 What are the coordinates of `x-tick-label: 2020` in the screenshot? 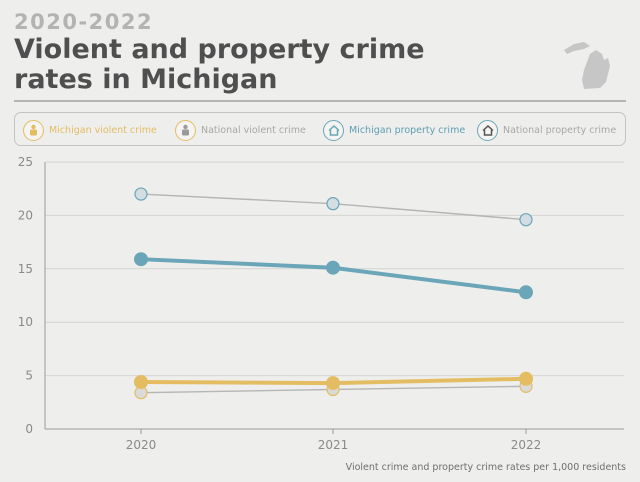 It's located at (141, 445).